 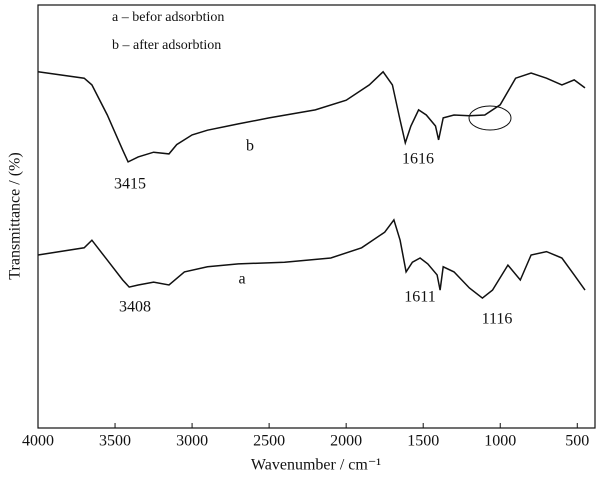 What do you see at coordinates (497, 319) in the screenshot?
I see `peak-label: 1116` at bounding box center [497, 319].